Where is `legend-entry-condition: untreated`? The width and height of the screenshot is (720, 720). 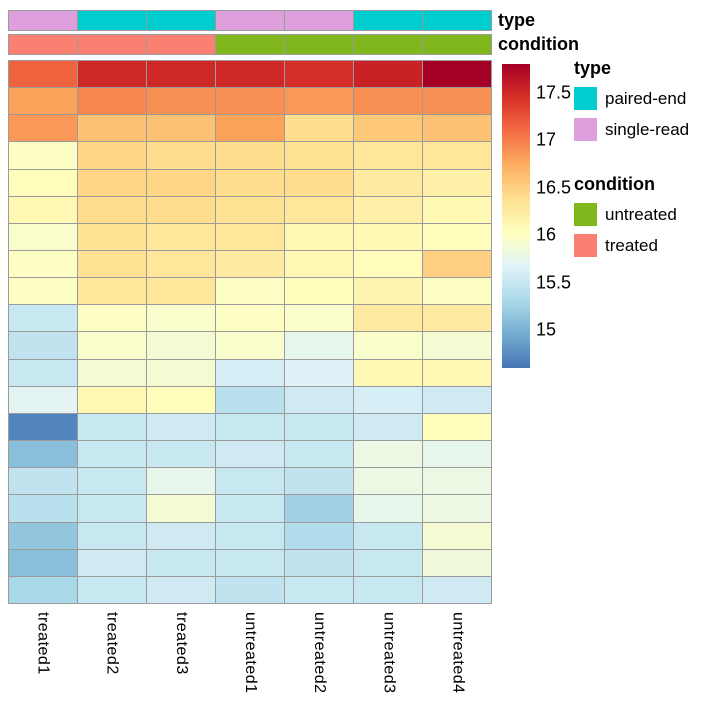 legend-entry-condition: untreated is located at coordinates (625, 214).